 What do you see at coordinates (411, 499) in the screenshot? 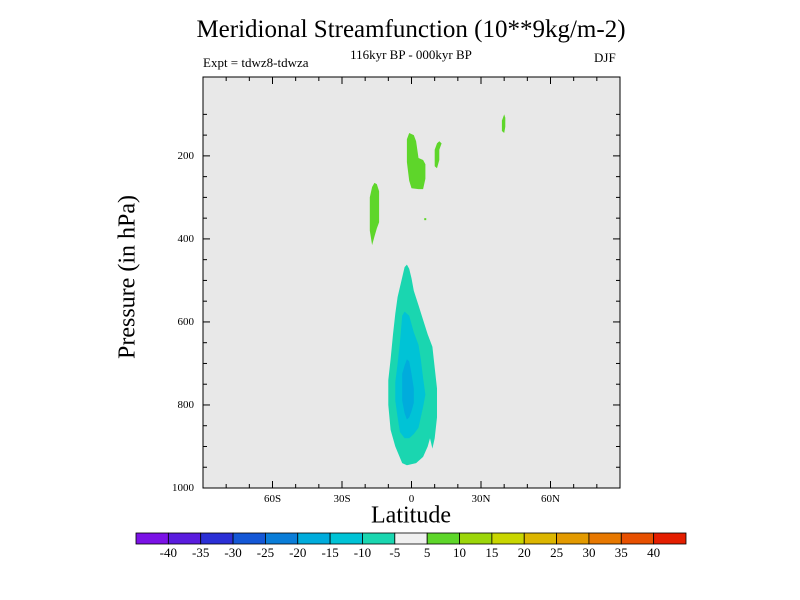
I see `x-tick-label: 0` at bounding box center [411, 499].